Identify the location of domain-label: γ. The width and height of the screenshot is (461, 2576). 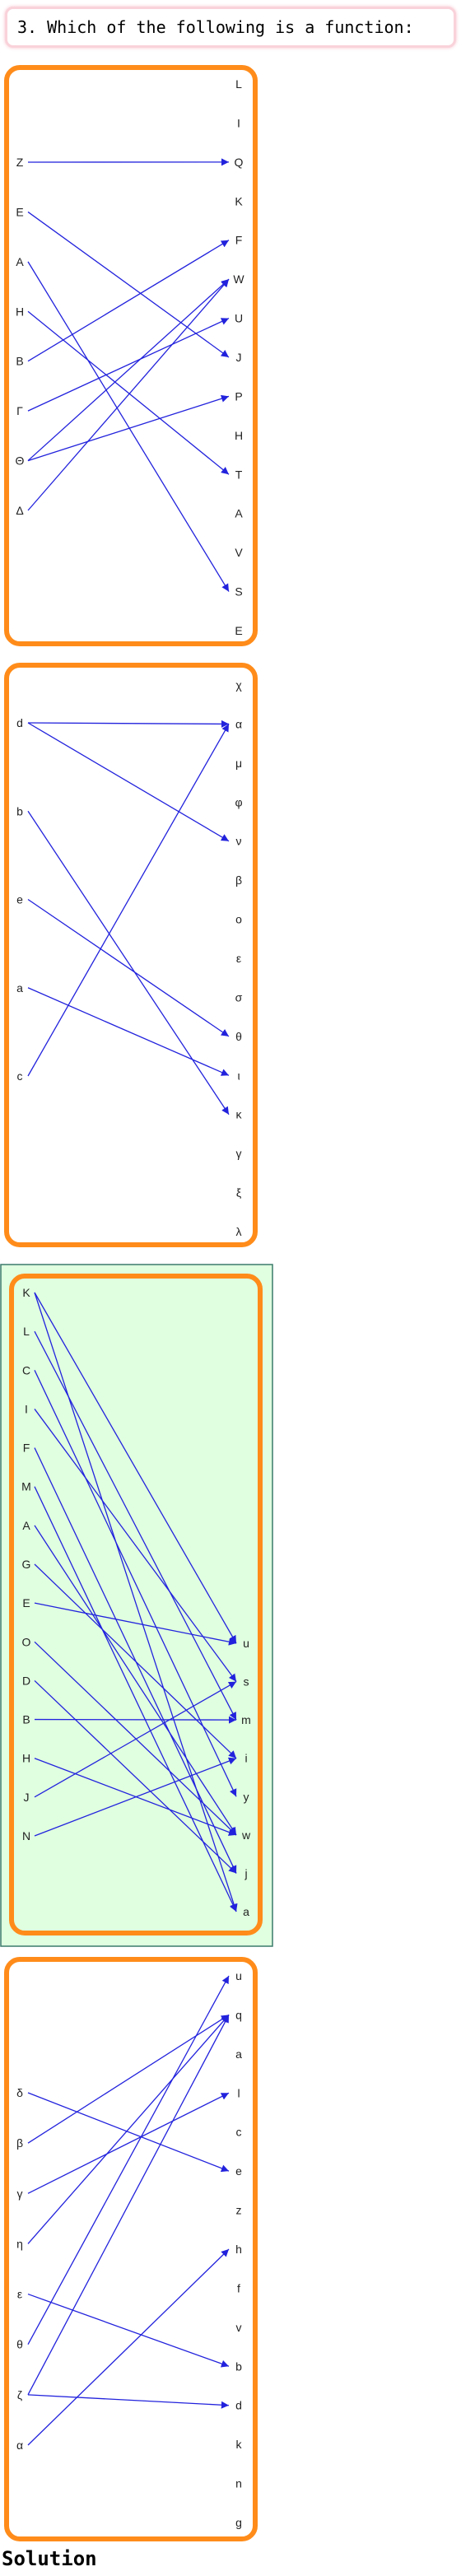
(20, 2193).